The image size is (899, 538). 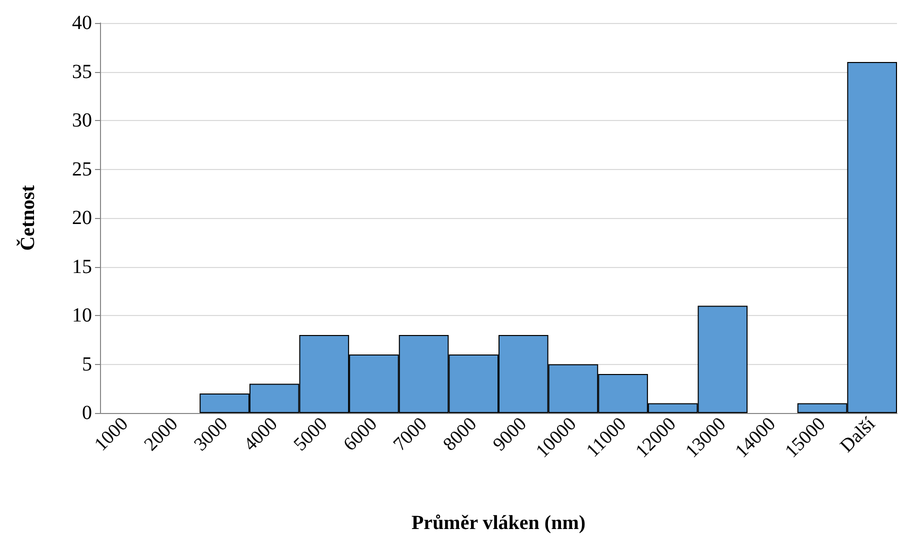 I want to click on y-tick-label: 5, so click(x=87, y=364).